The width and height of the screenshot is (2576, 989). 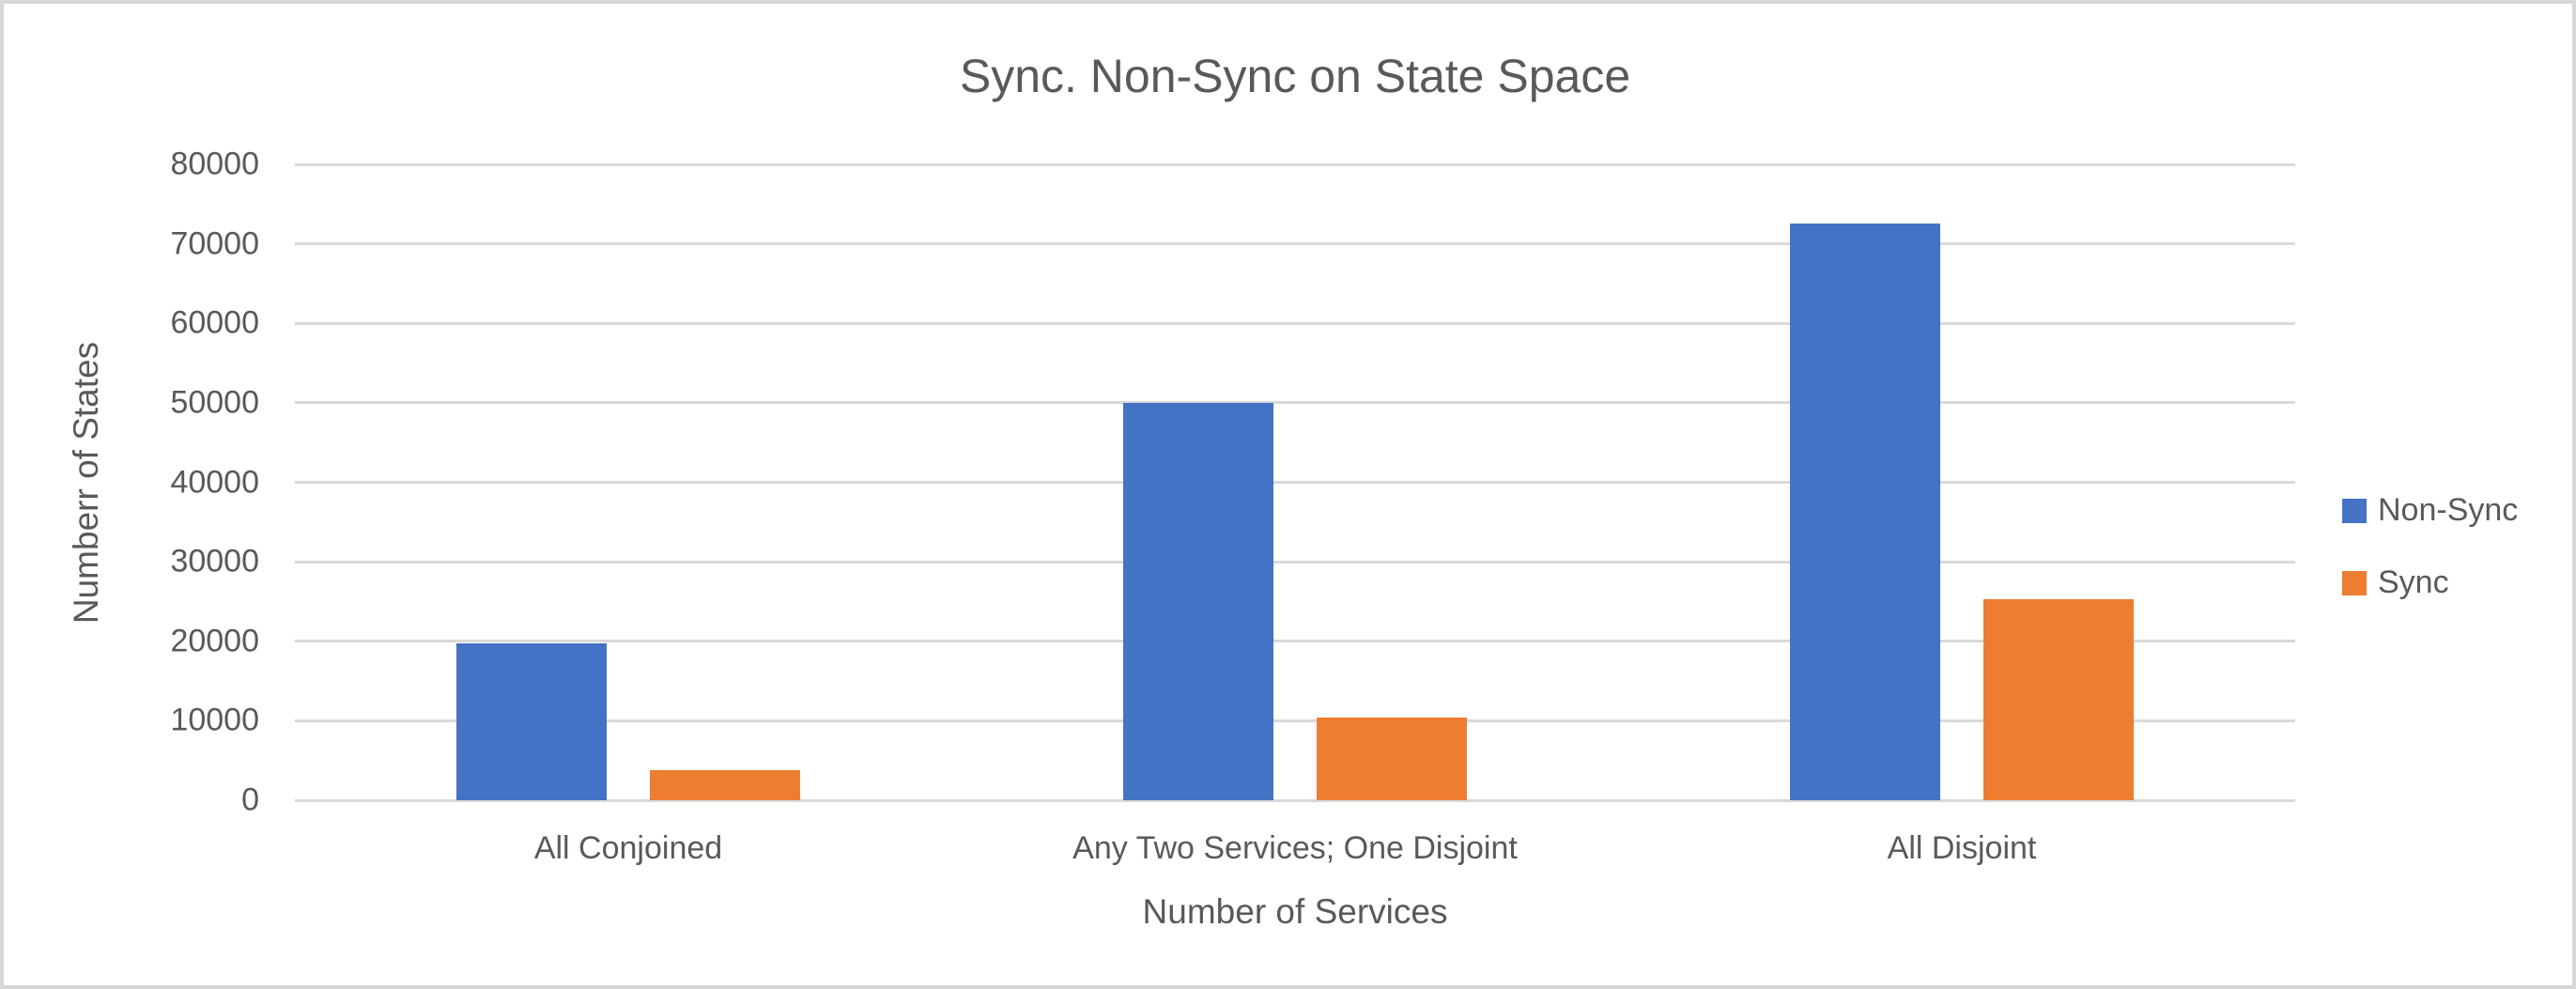 What do you see at coordinates (250, 799) in the screenshot?
I see `y-tick-label: 0` at bounding box center [250, 799].